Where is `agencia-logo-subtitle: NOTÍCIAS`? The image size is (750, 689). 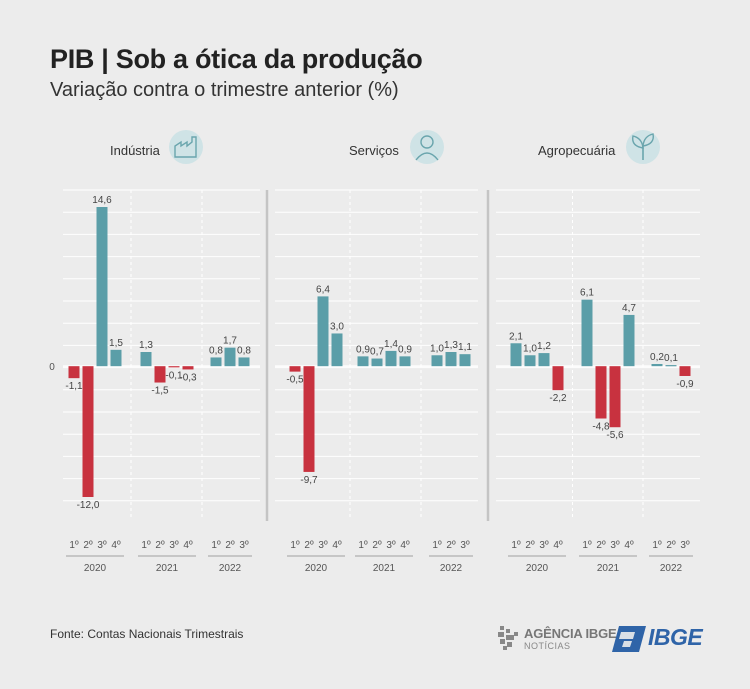
agencia-logo-subtitle: NOTÍCIAS is located at coordinates (547, 646).